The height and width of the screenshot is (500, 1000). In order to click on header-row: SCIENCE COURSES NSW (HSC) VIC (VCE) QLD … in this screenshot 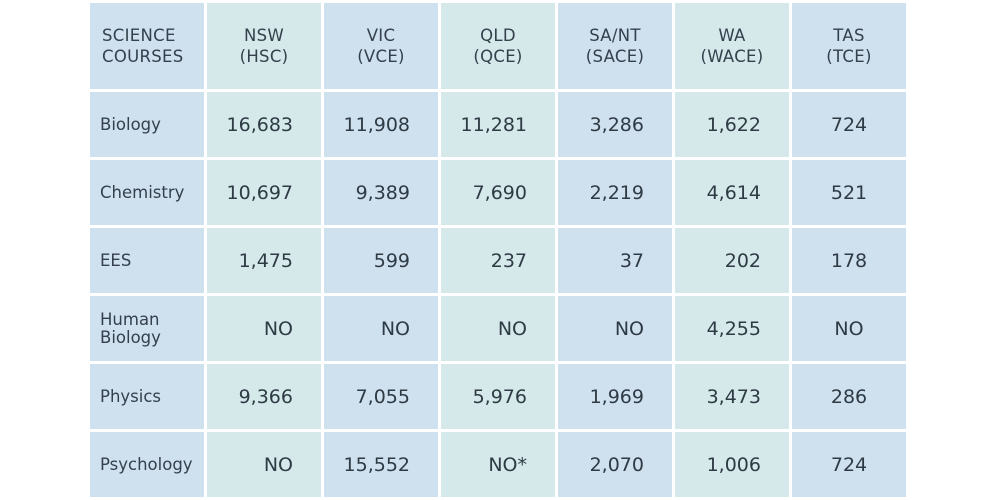, I will do `click(498, 46)`.